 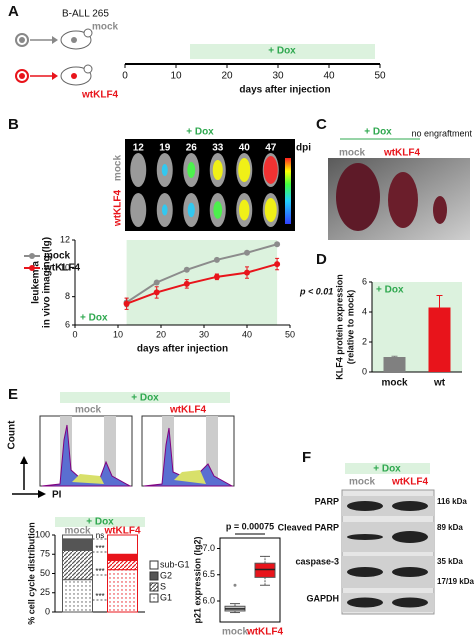 I want to click on color-bar, so click(x=288, y=191).